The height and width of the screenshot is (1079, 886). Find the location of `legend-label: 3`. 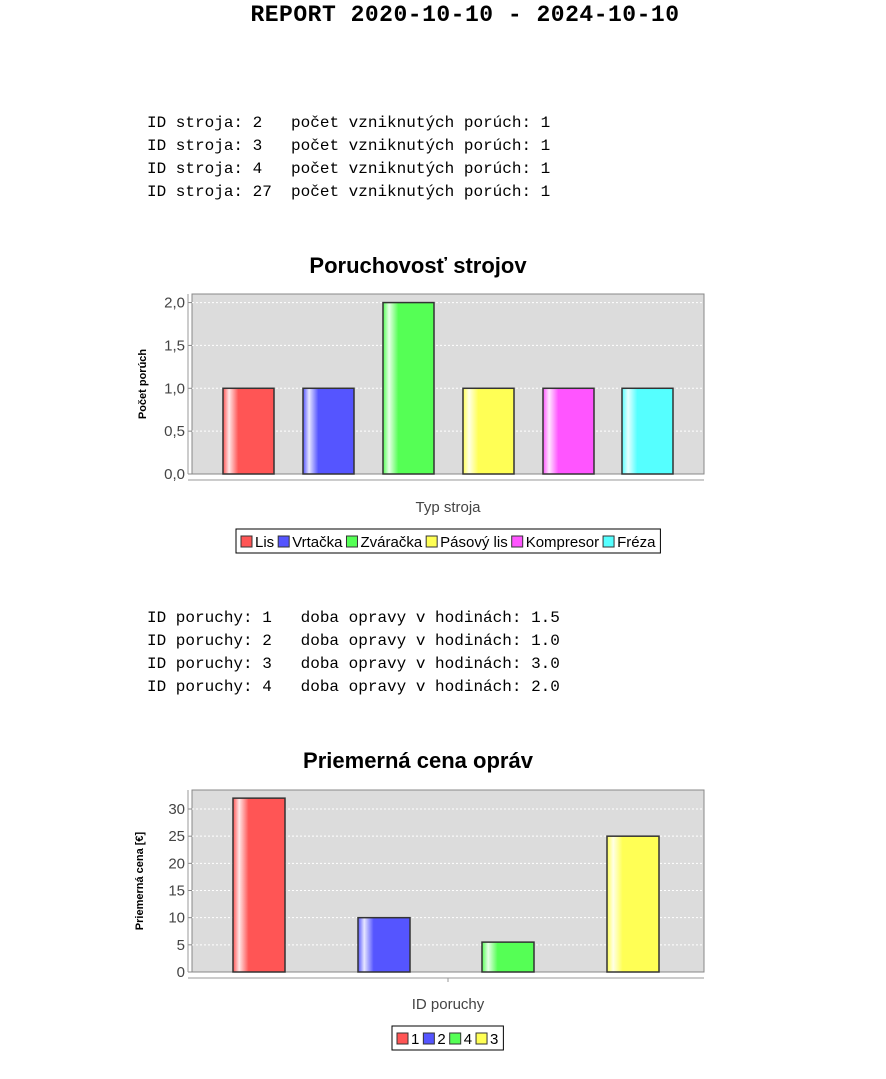

legend-label: 3 is located at coordinates (494, 1039).